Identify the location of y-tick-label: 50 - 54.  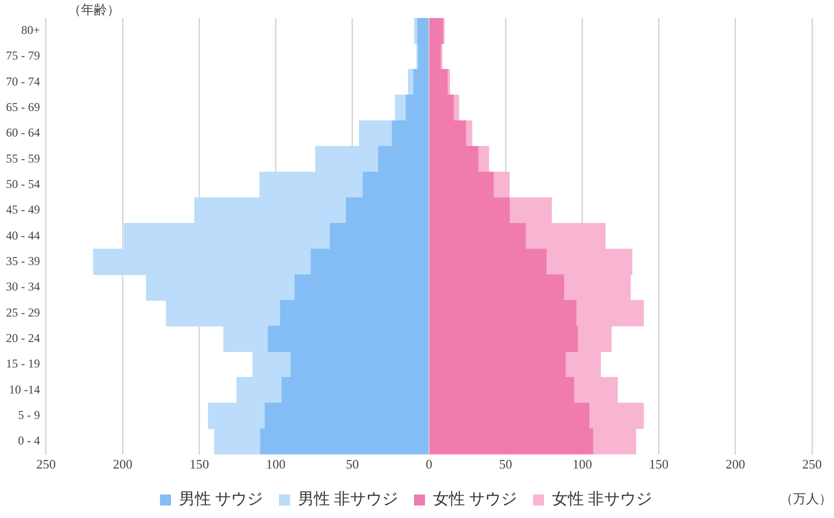
(23, 184).